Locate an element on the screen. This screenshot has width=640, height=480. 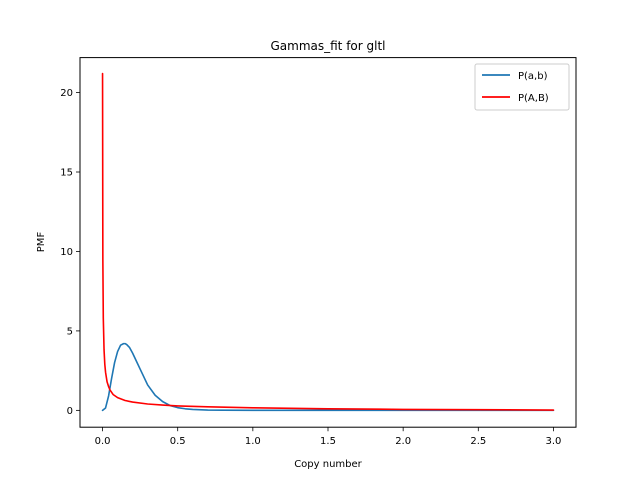
x-tick-label: 1.0 is located at coordinates (253, 441).